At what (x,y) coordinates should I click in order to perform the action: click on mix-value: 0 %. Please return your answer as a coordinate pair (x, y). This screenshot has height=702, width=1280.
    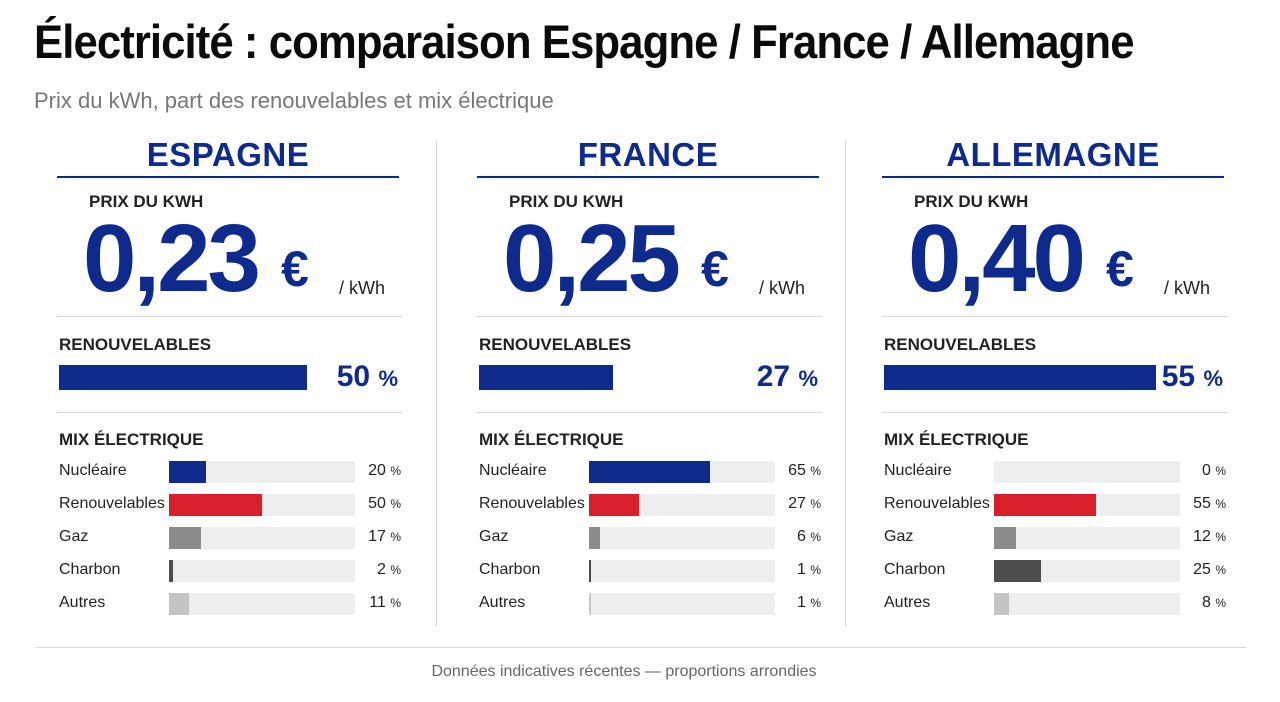
    Looking at the image, I should click on (1214, 471).